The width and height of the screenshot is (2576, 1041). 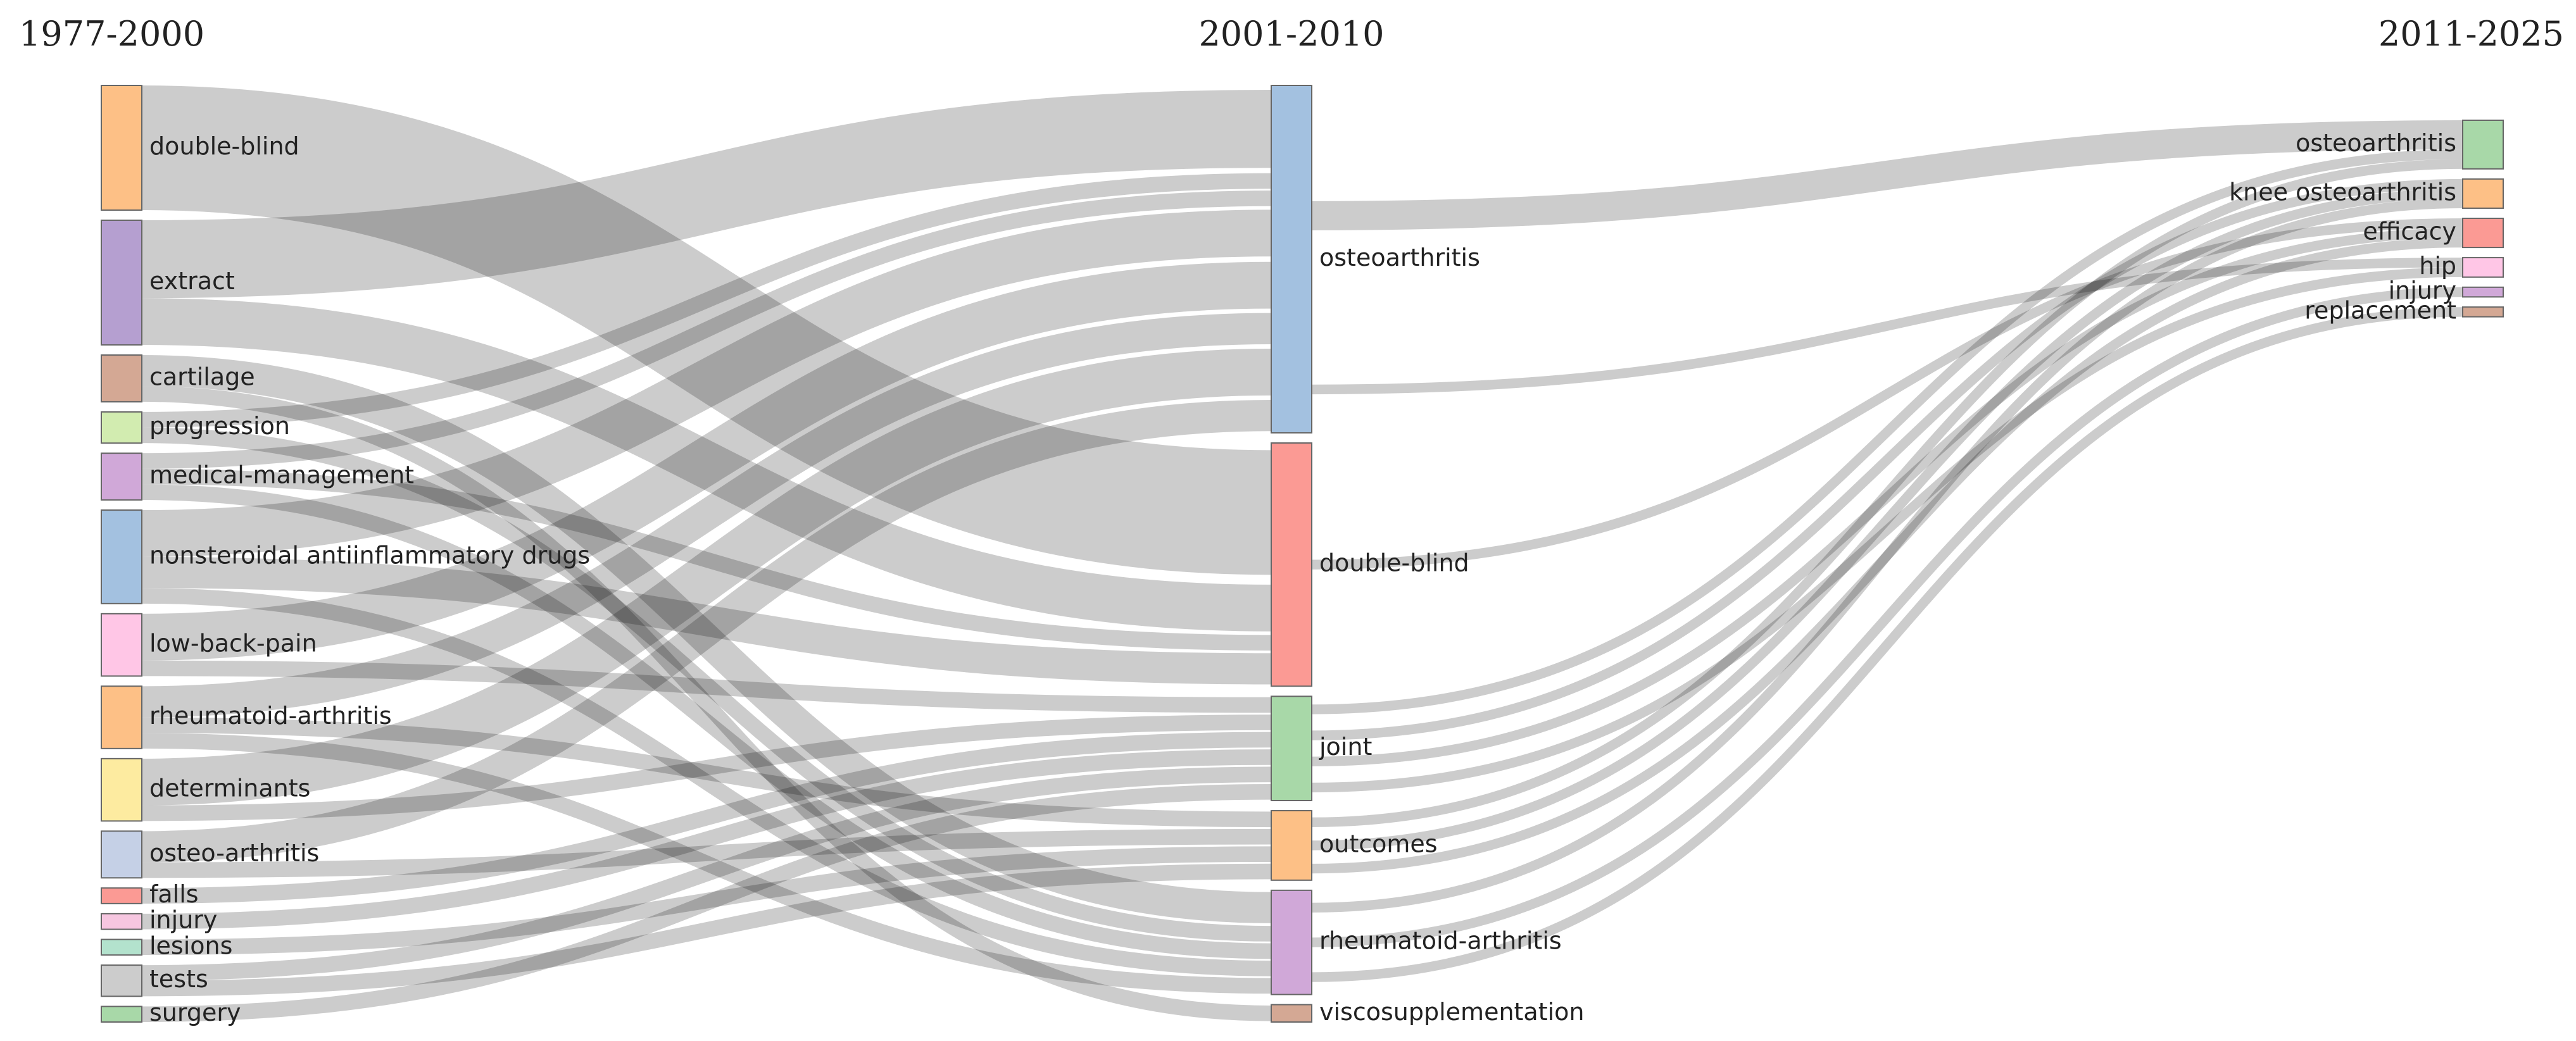 What do you see at coordinates (345, 556) in the screenshot?
I see `node-a_nsaid: nonsteroidal antiinflammatory drugs` at bounding box center [345, 556].